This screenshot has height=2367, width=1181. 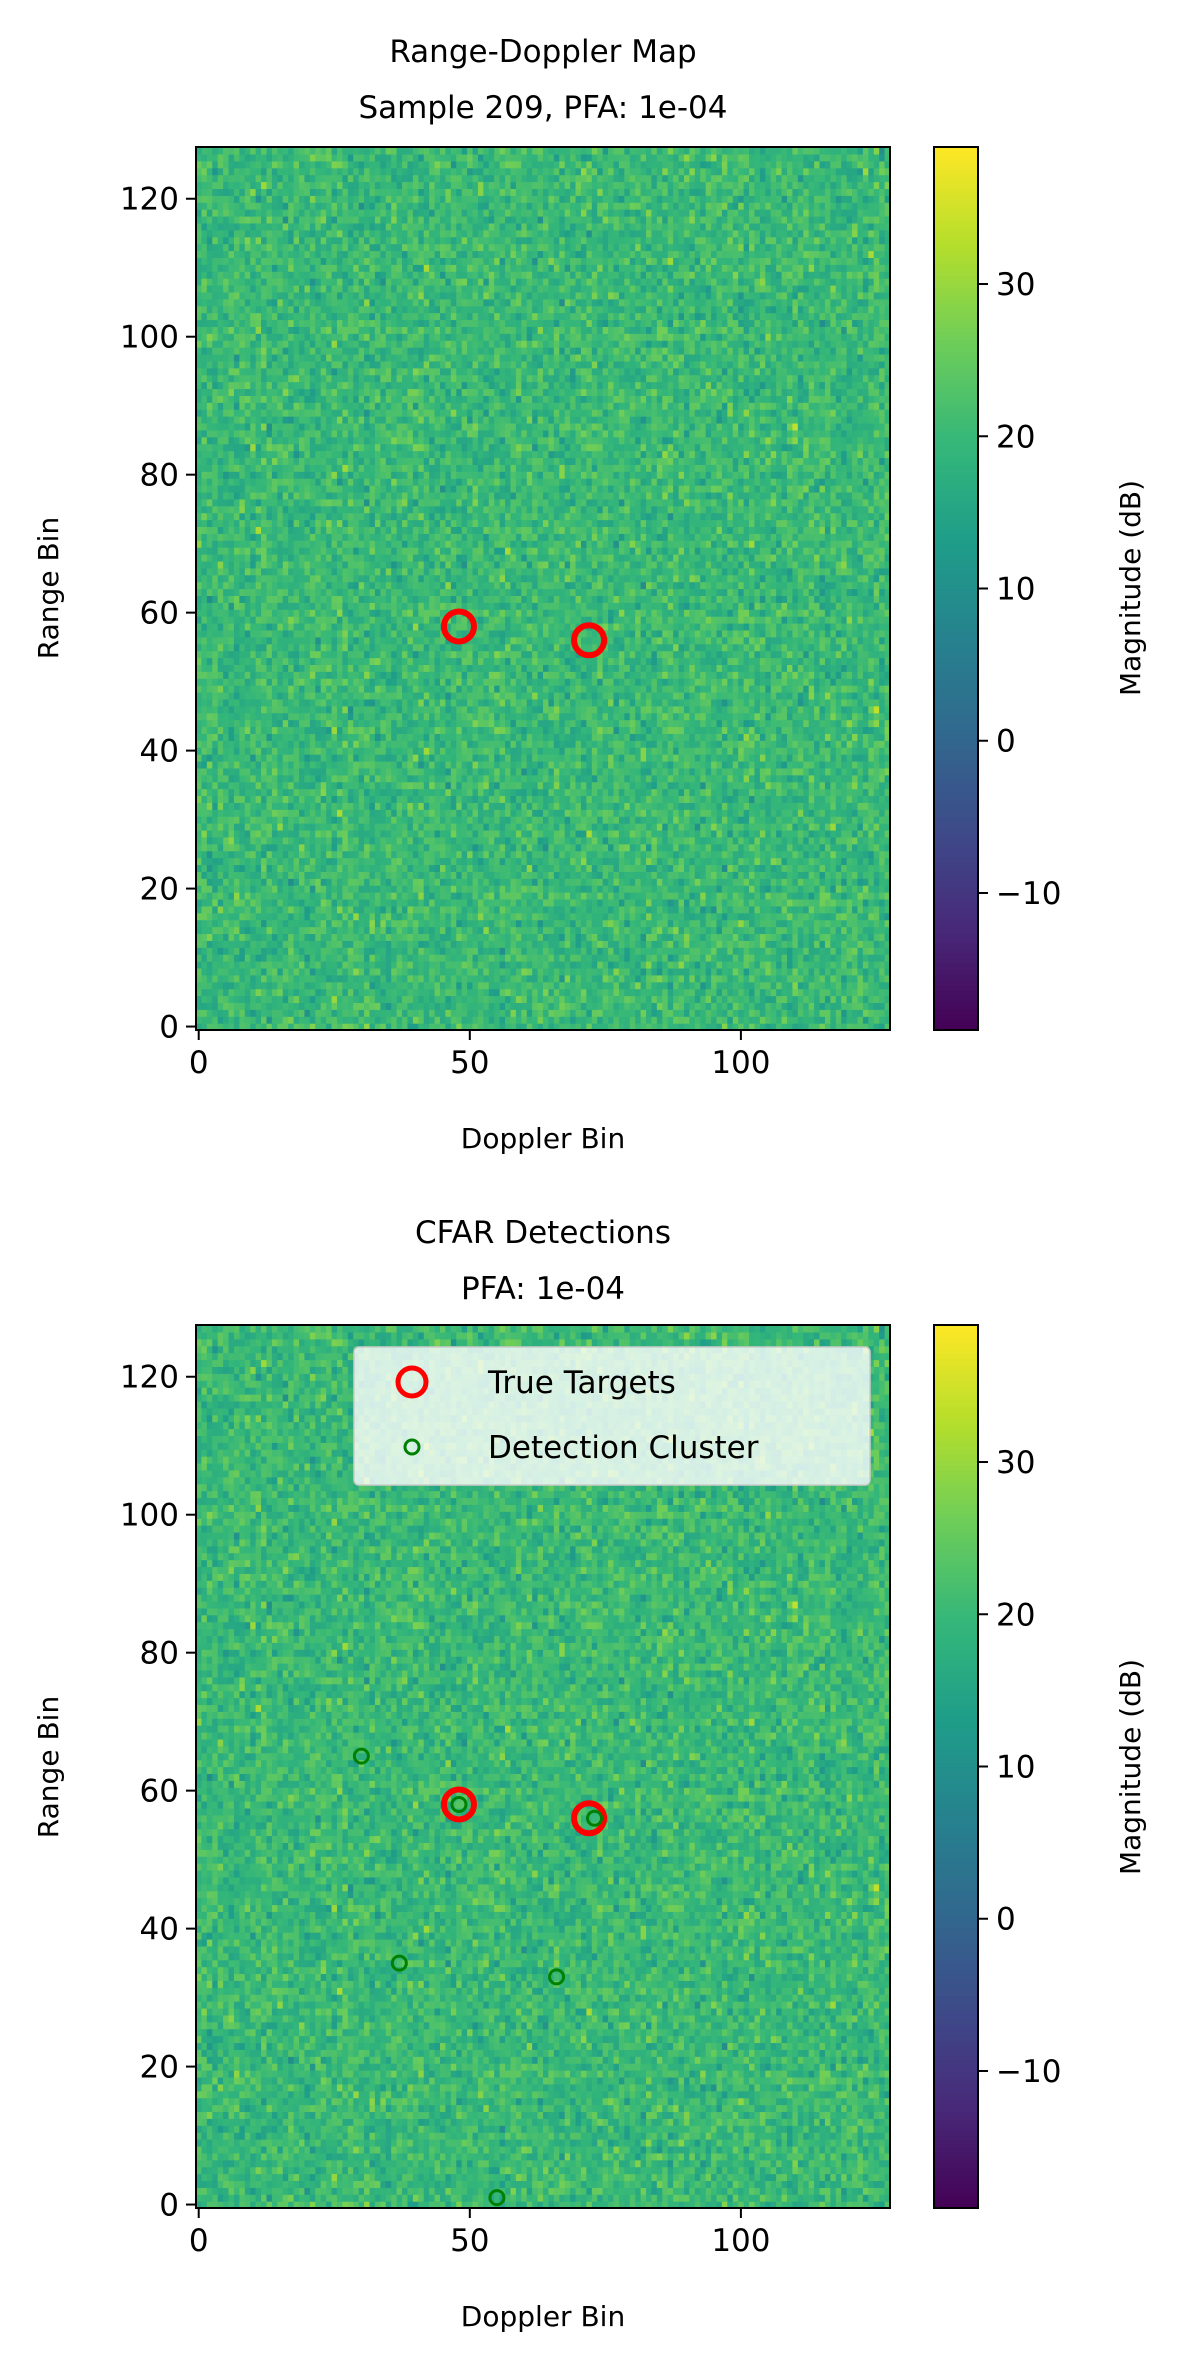 I want to click on panel1-x-ticks: 0 50 100, so click(x=480, y=1055).